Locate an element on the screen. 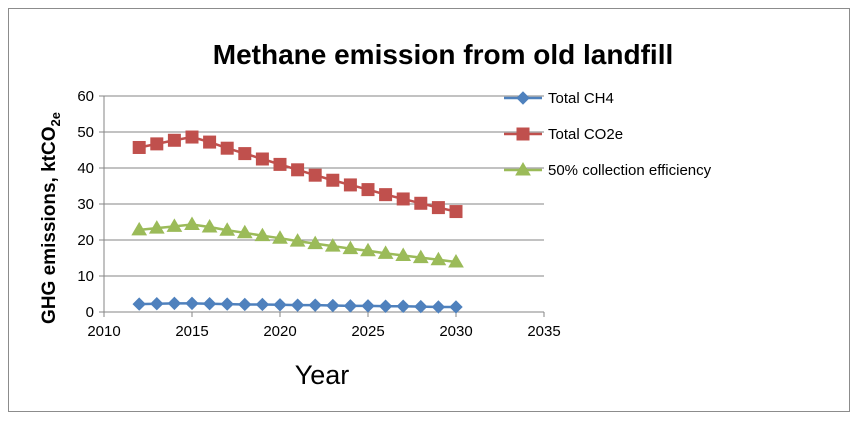  x-tick-label: 2030 is located at coordinates (455, 331).